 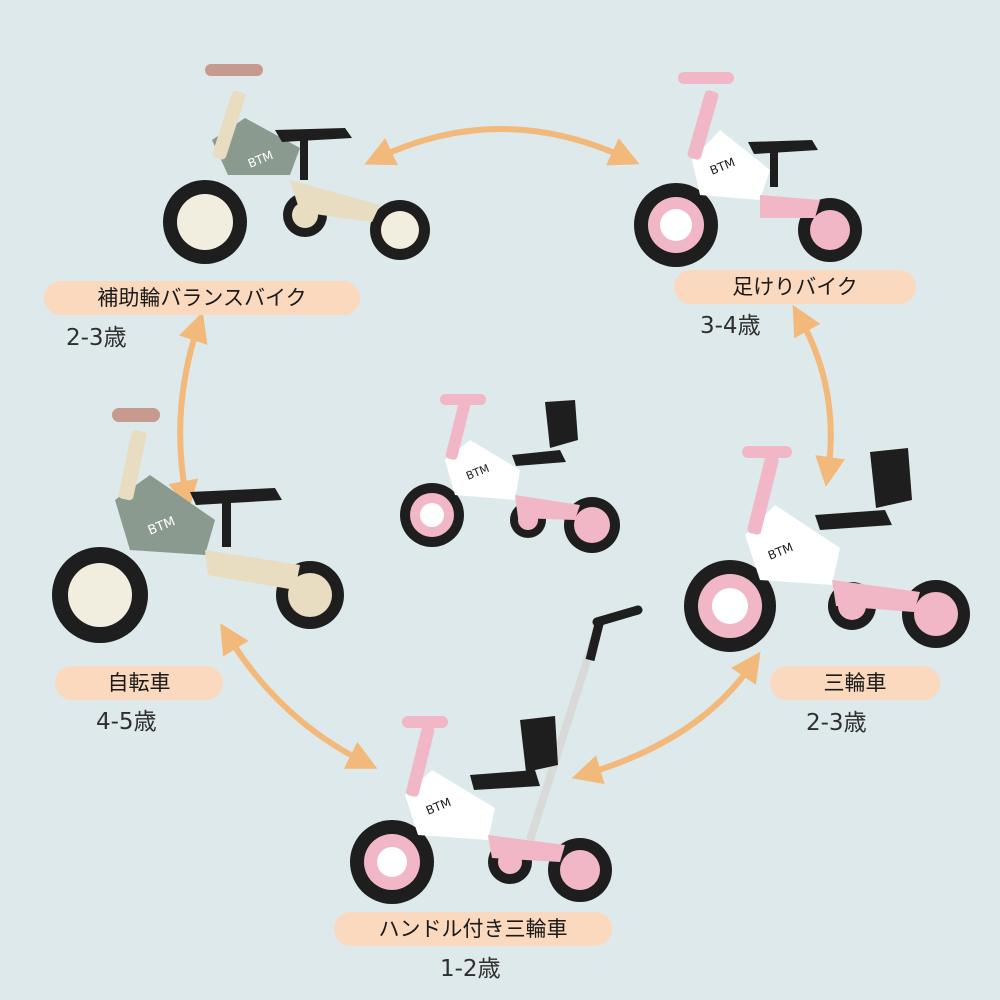 What do you see at coordinates (188, 411) in the screenshot?
I see `arrow-left` at bounding box center [188, 411].